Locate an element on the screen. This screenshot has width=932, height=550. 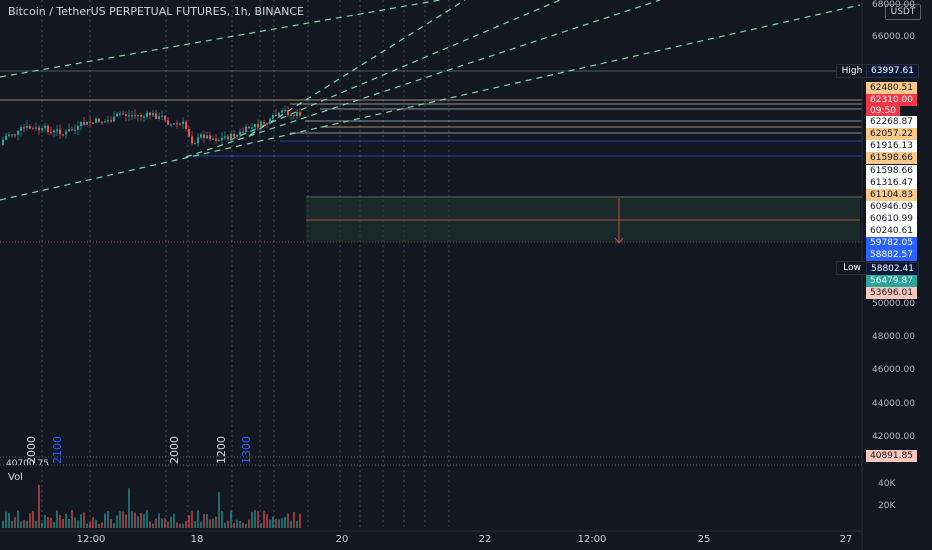
price-tick: 50000.00 is located at coordinates (893, 304).